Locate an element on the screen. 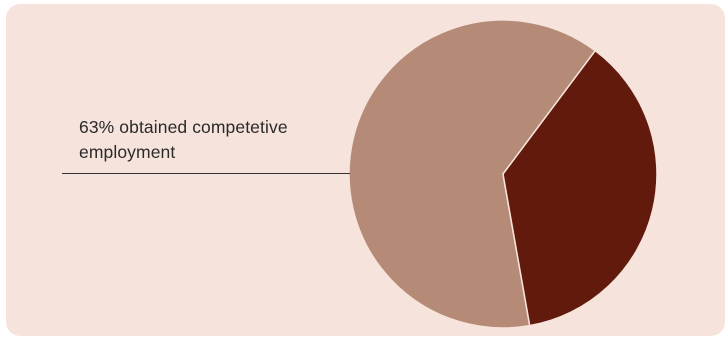 This screenshot has width=727, height=339. callout-leader-line is located at coordinates (206, 173).